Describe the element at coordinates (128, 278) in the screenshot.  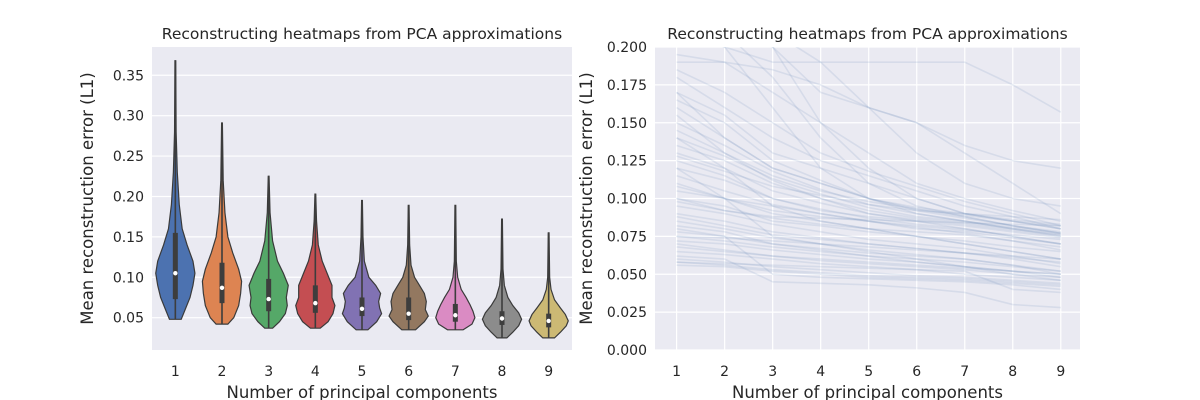
I see `y-tick-label: 0.10` at that location.